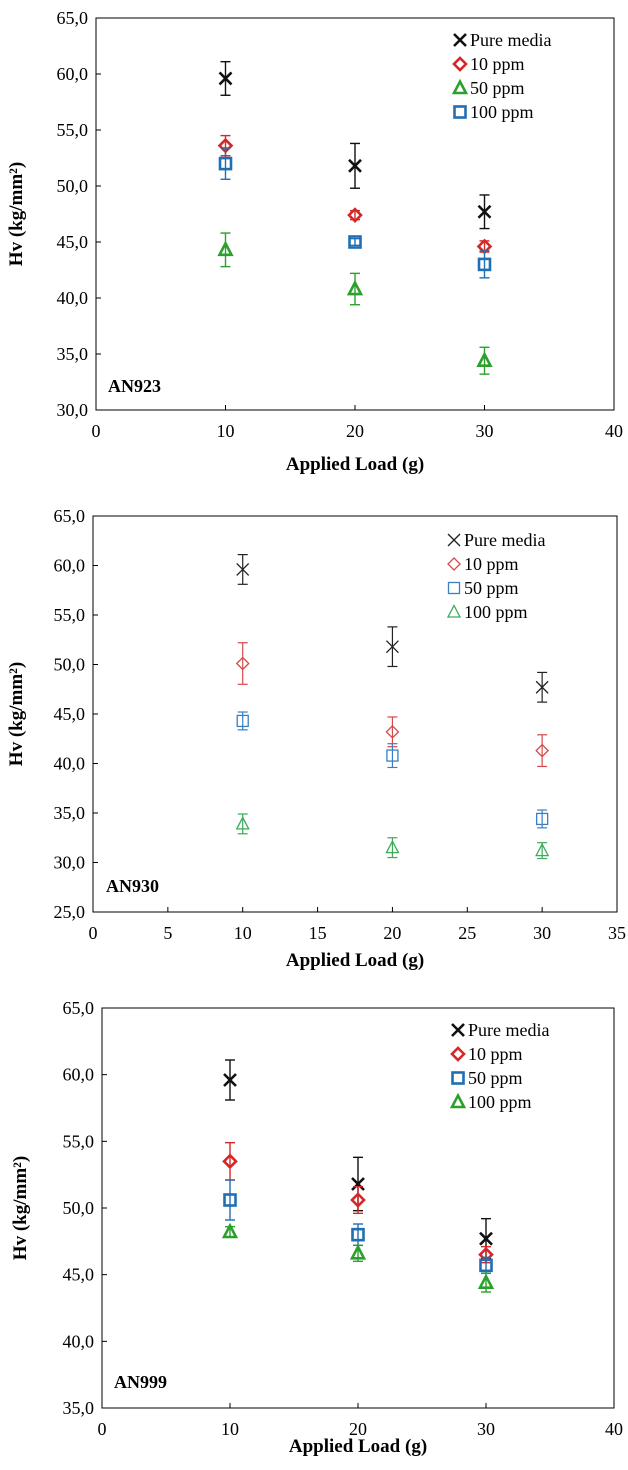 Image resolution: width=628 pixels, height=1470 pixels. I want to click on sample-label: AN923, so click(134, 386).